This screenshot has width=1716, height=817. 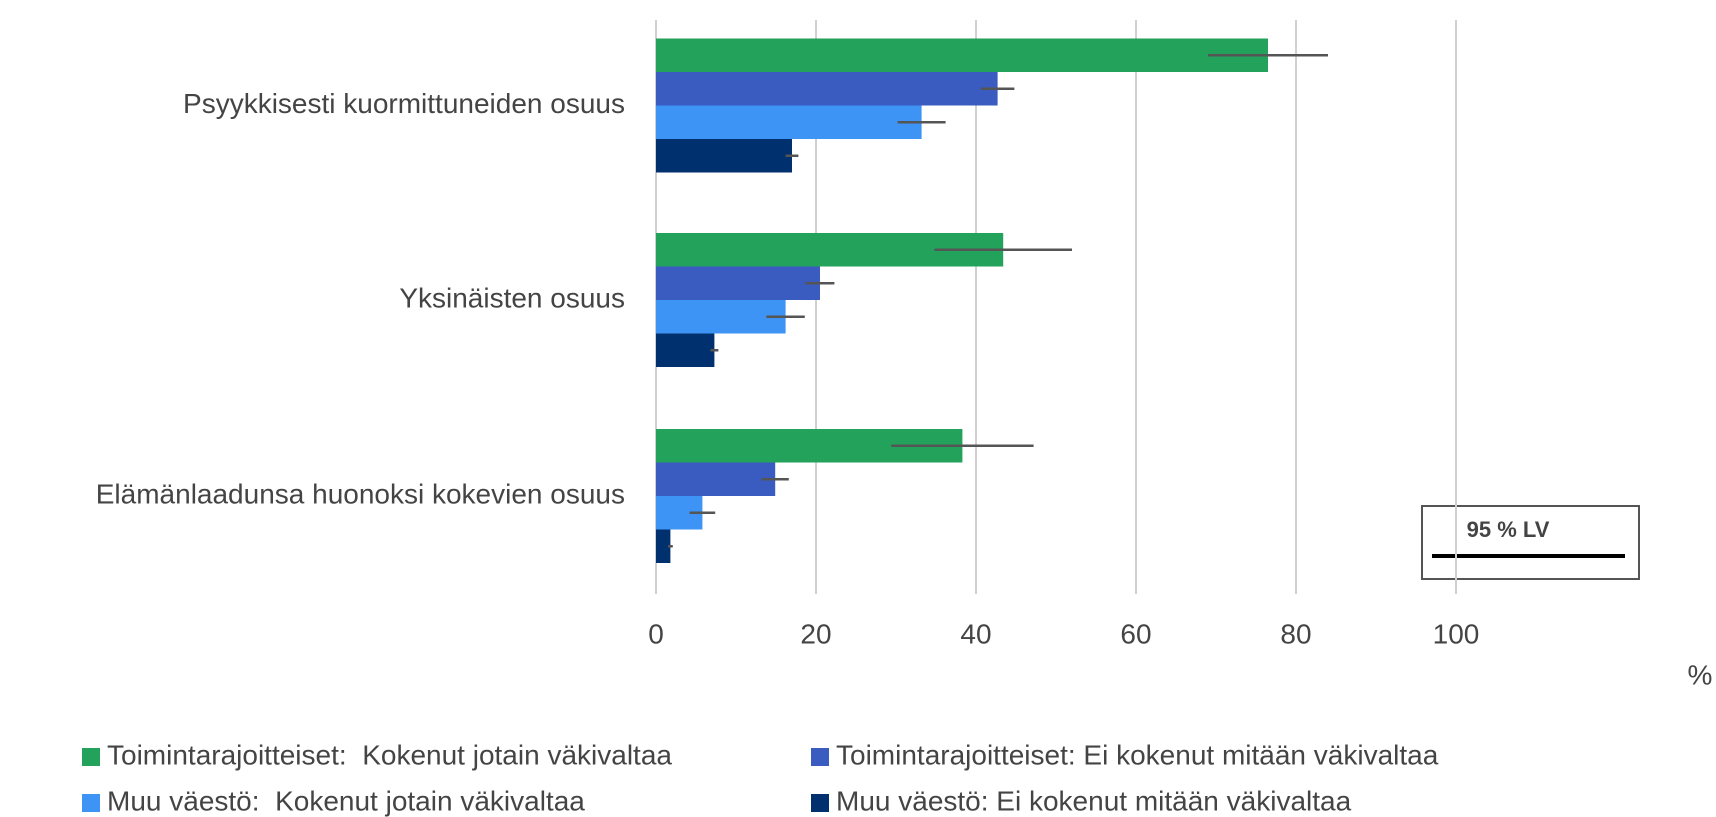 What do you see at coordinates (1094, 800) in the screenshot?
I see `legend-label: Muu väestö: Ei kokenut mitään väkivaltaa` at bounding box center [1094, 800].